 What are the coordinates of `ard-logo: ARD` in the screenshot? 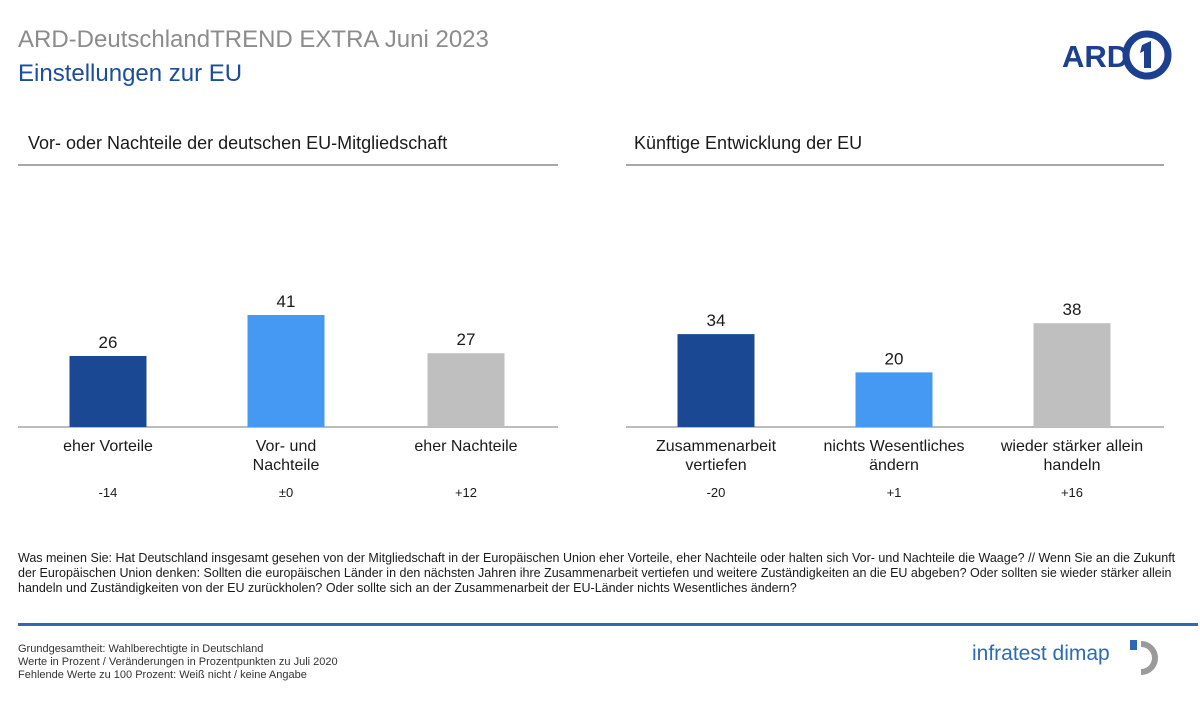 It's located at (1117, 55).